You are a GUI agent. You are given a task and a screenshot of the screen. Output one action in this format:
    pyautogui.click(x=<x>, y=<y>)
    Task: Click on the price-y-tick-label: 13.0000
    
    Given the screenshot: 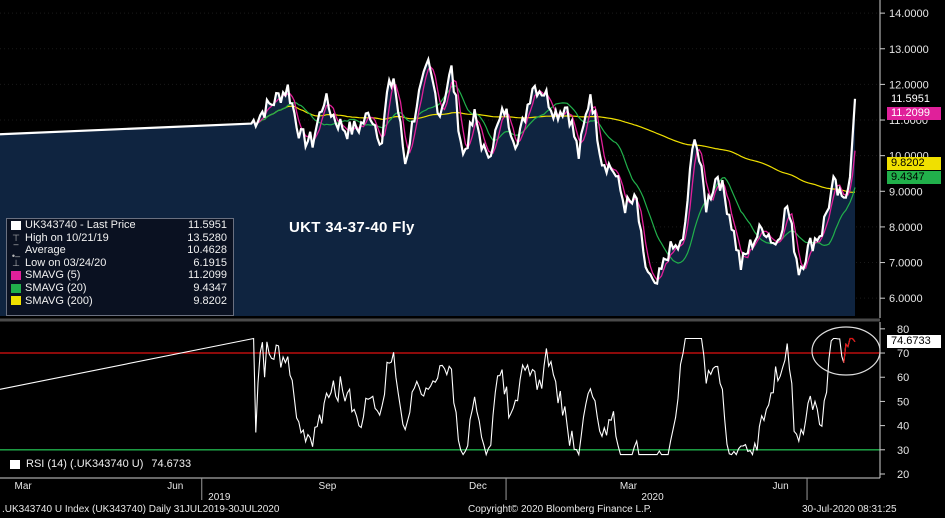 What is the action you would take?
    pyautogui.click(x=909, y=50)
    